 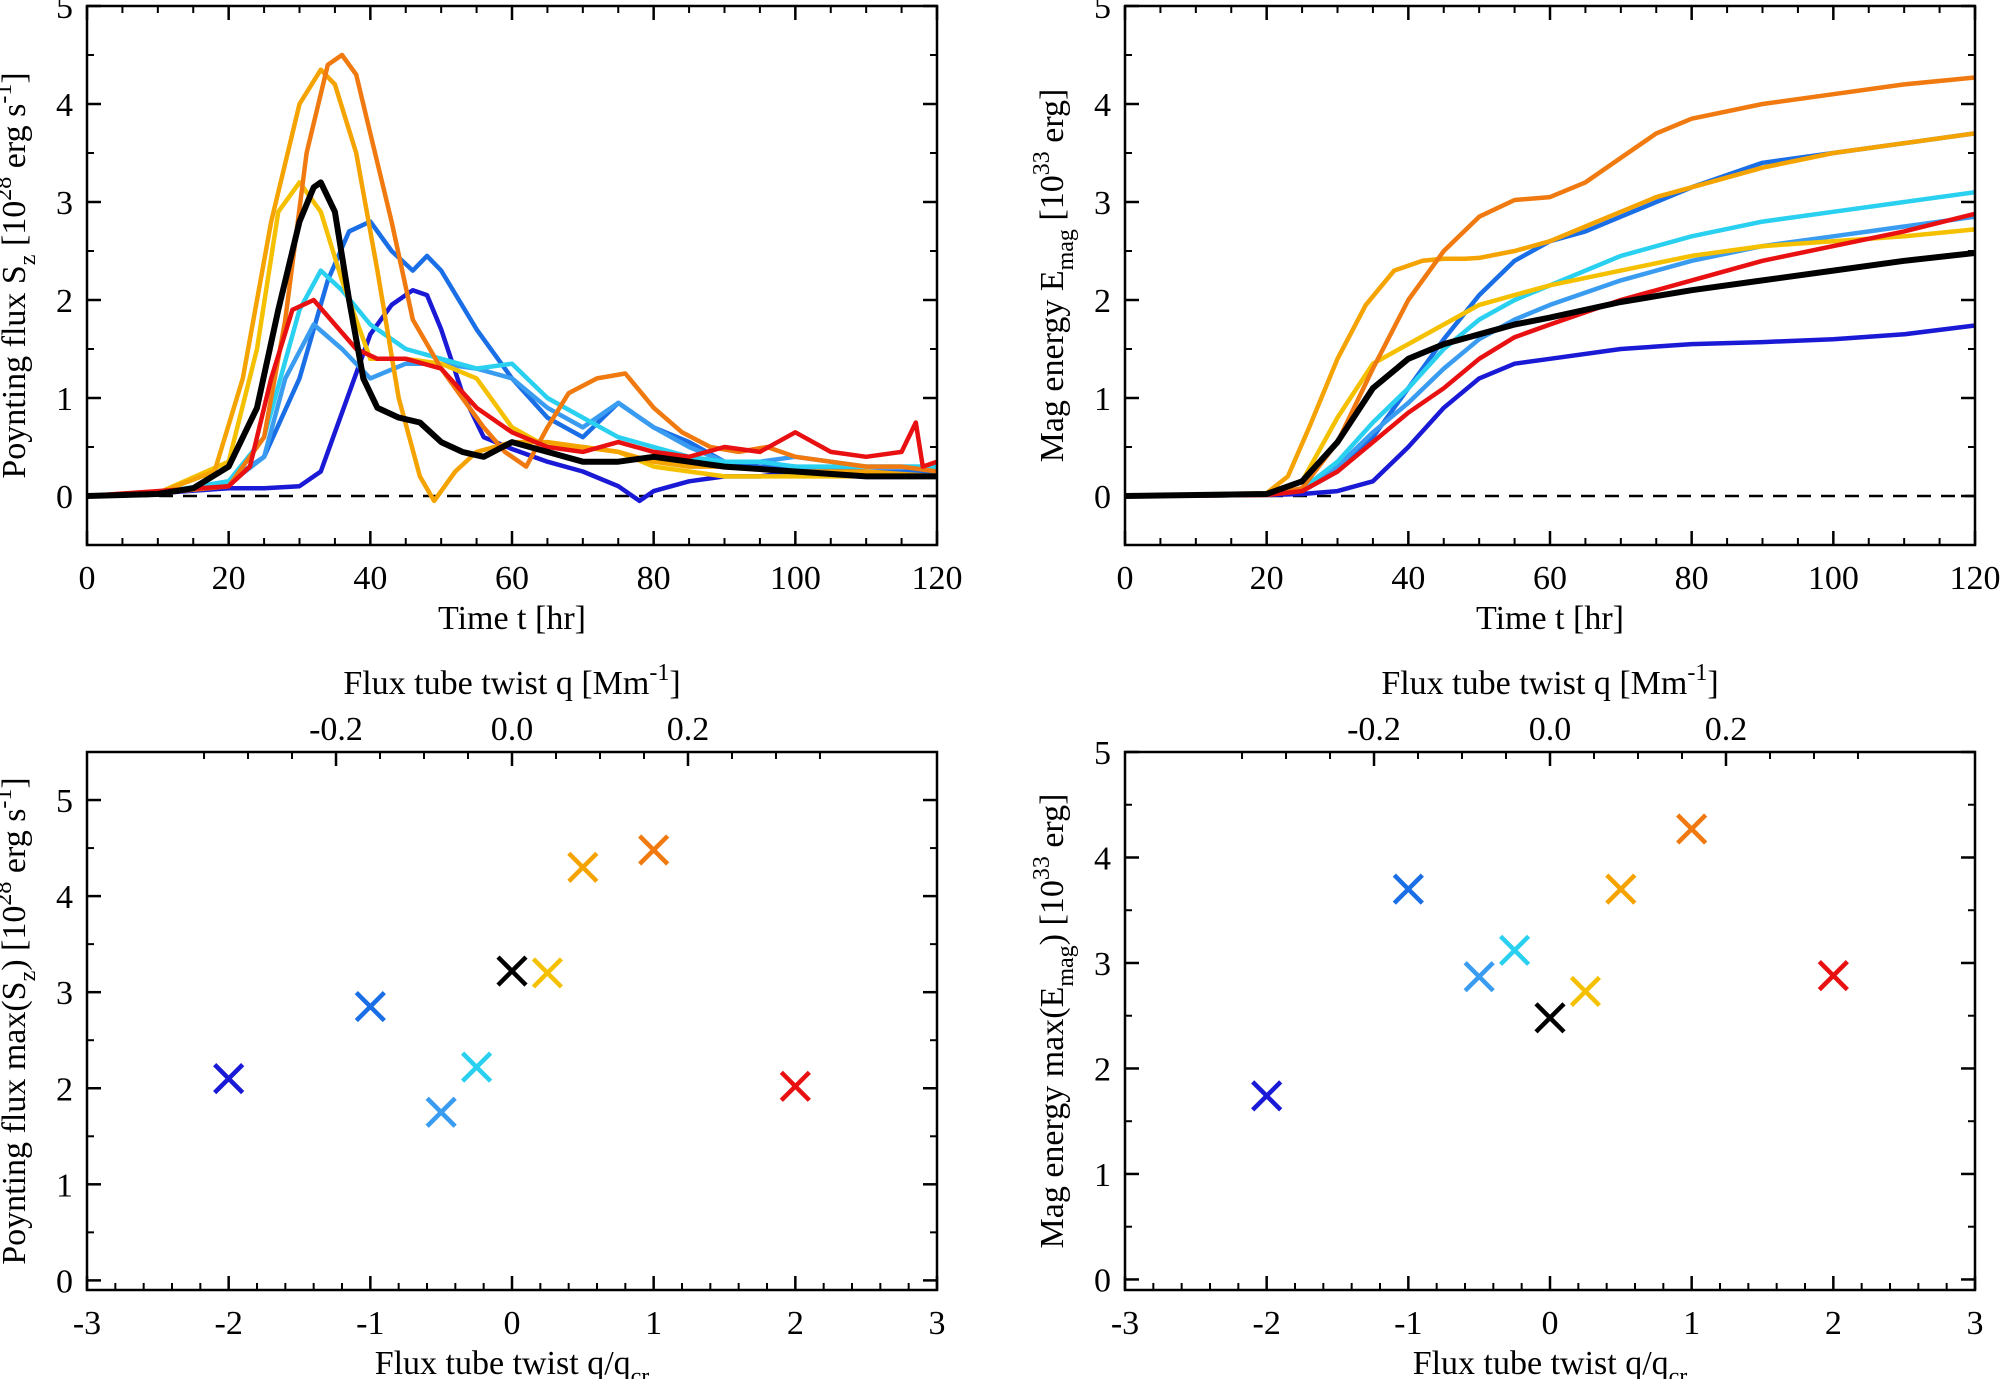 I want to click on y-axis-label: Poynting flux max(Sz) [1028 erg s-1], so click(x=20, y=1021).